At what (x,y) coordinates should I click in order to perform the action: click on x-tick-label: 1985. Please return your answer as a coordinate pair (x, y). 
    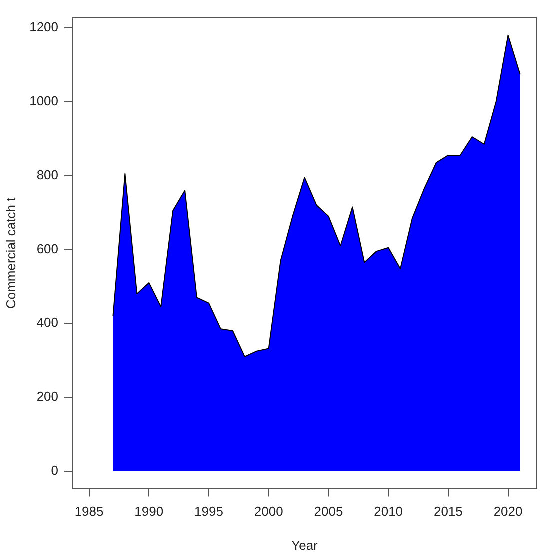
    Looking at the image, I should click on (89, 512).